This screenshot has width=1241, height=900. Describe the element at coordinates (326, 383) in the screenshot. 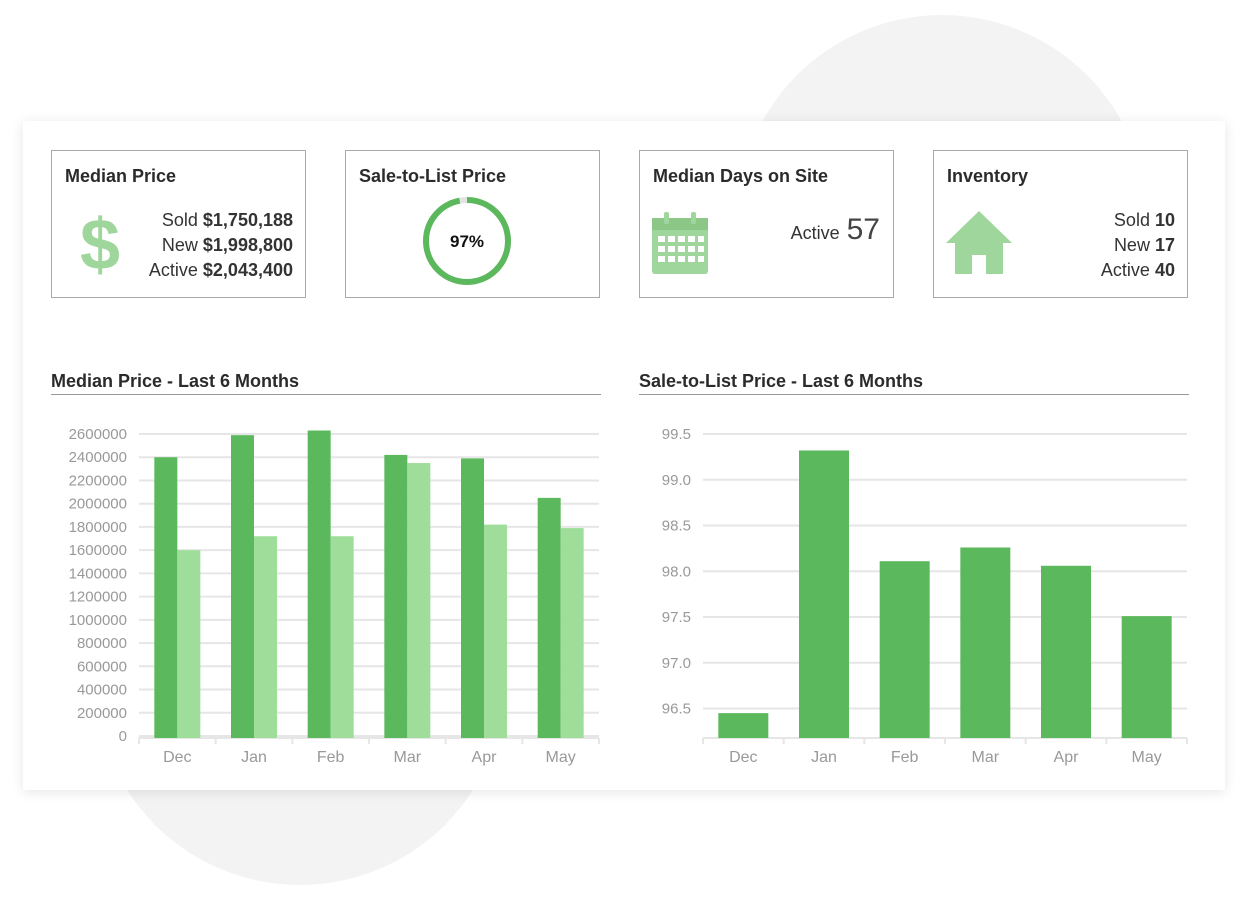

I see `median-price-chart-title: Median Price - Last 6 Months` at that location.